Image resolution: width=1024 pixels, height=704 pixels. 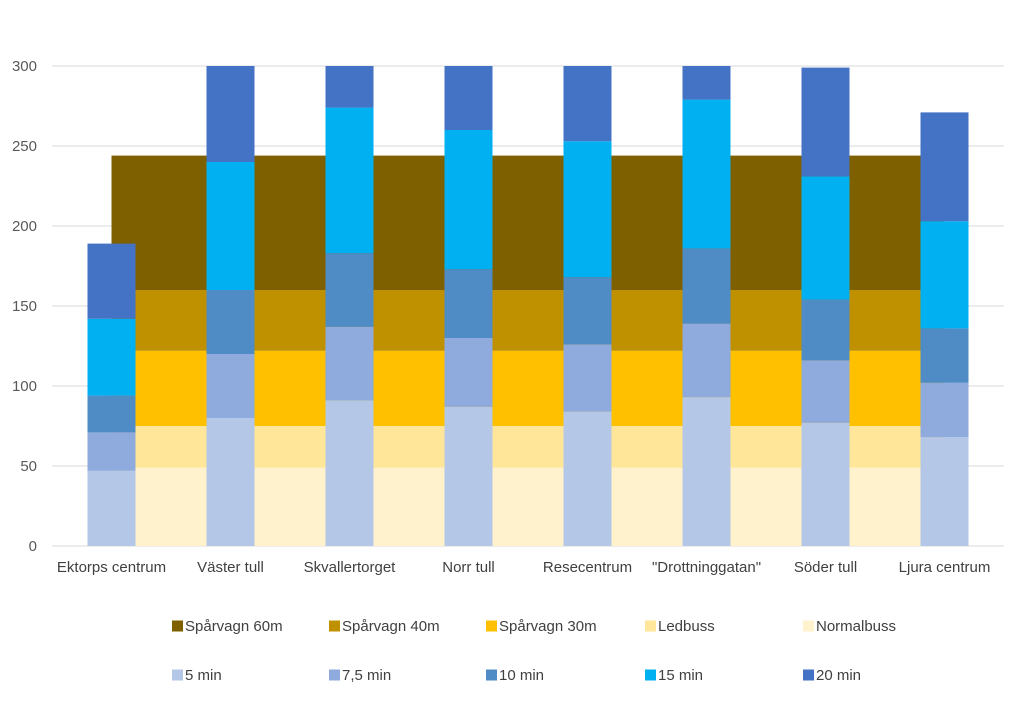 What do you see at coordinates (680, 675) in the screenshot?
I see `legend-label: 15 min` at bounding box center [680, 675].